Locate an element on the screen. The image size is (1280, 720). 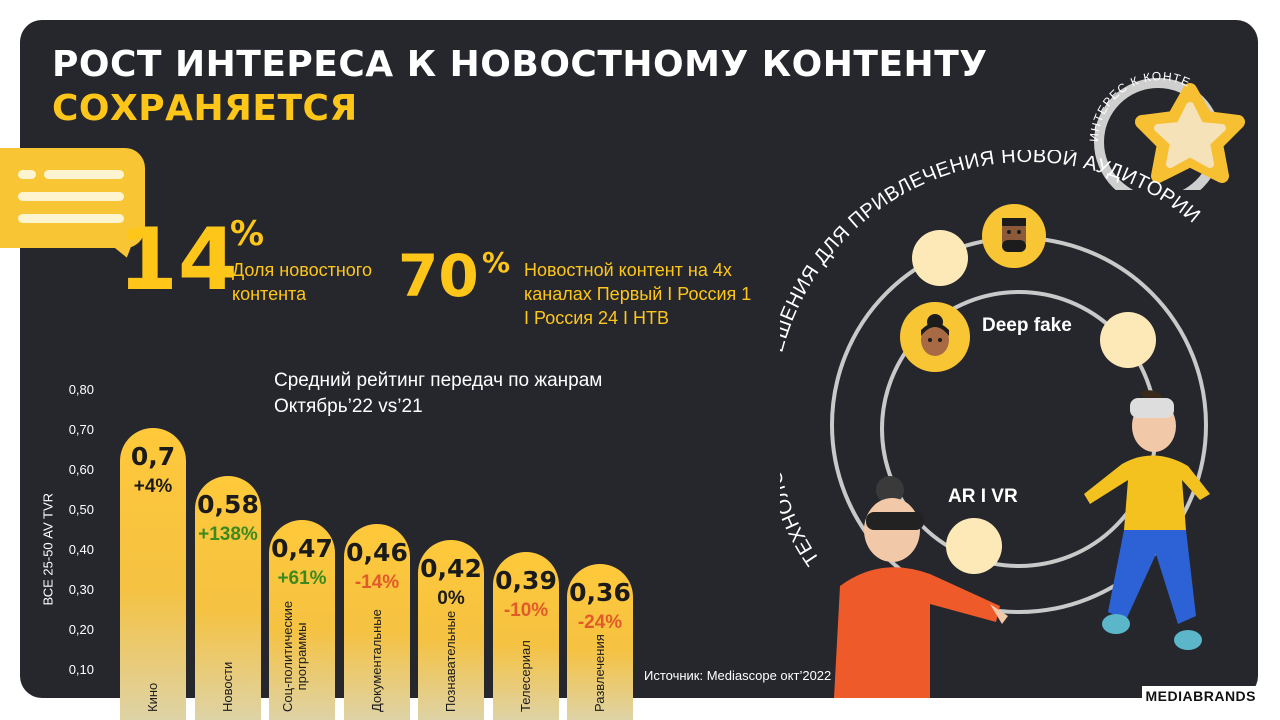
source-note: Источник: Mediascope окт’2022 is located at coordinates (738, 675).